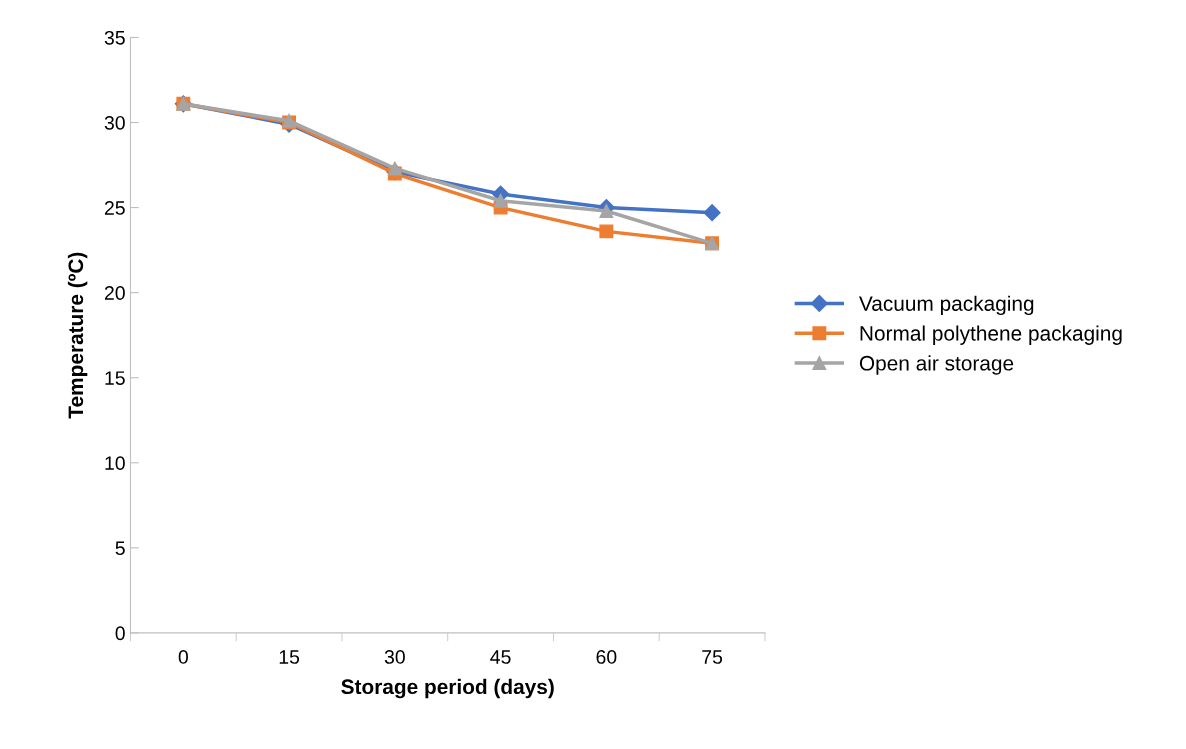 The width and height of the screenshot is (1186, 749). Describe the element at coordinates (183, 657) in the screenshot. I see `x-tick-label: 0` at that location.